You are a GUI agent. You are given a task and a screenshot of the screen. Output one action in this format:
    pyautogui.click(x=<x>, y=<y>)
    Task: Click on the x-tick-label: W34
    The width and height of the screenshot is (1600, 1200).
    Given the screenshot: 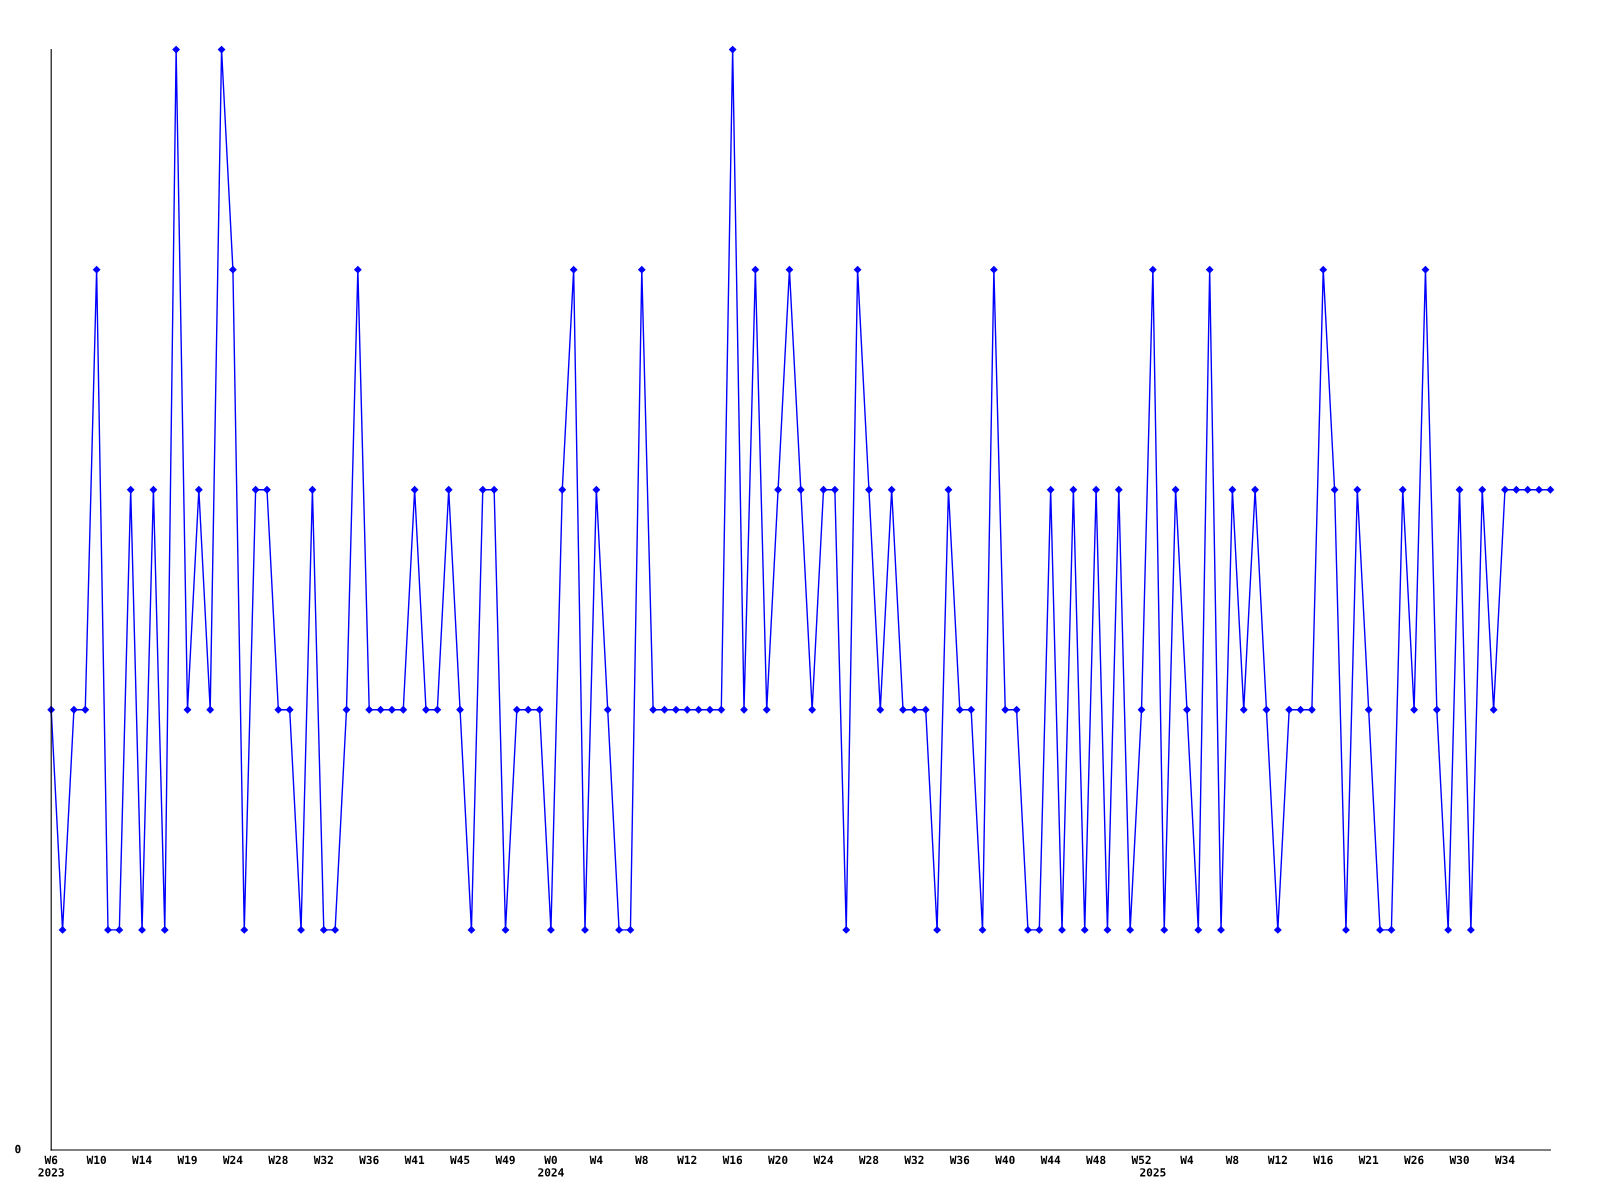 What is the action you would take?
    pyautogui.click(x=1504, y=1160)
    